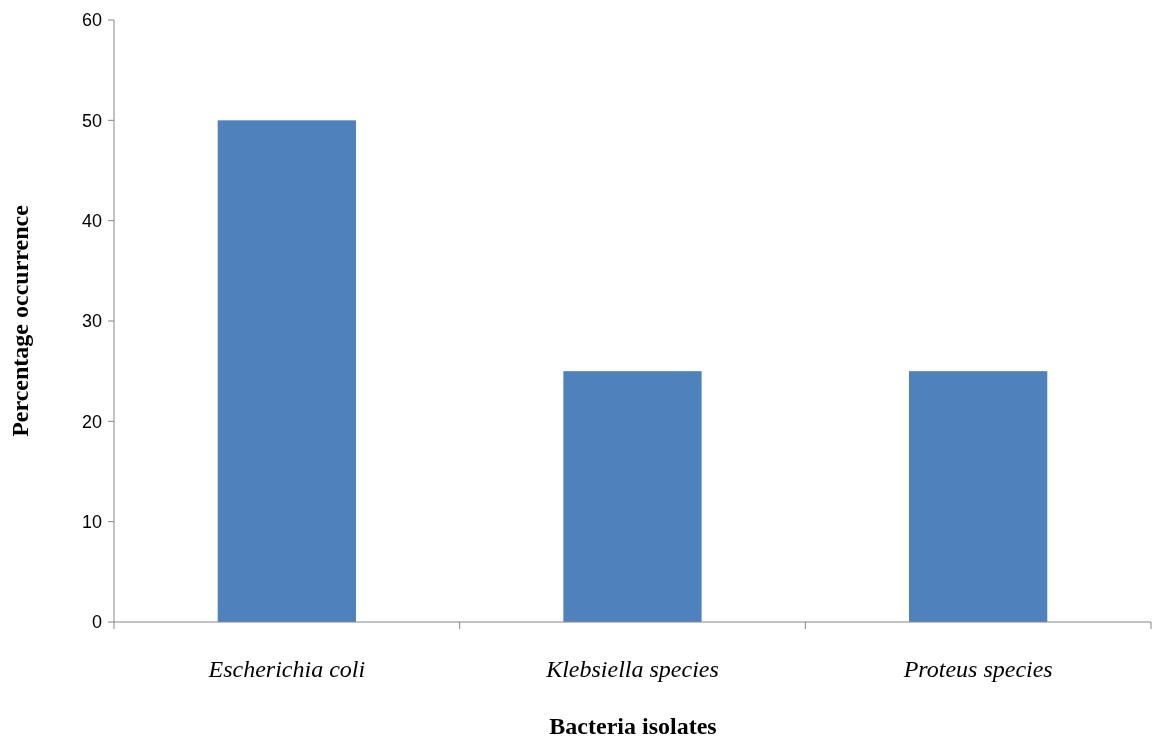  What do you see at coordinates (91, 220) in the screenshot?
I see `y-tick-label: 40` at bounding box center [91, 220].